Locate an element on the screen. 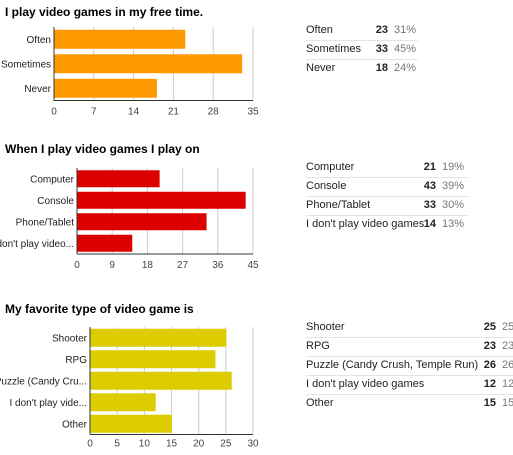  x-tick-label: 27 is located at coordinates (183, 265).